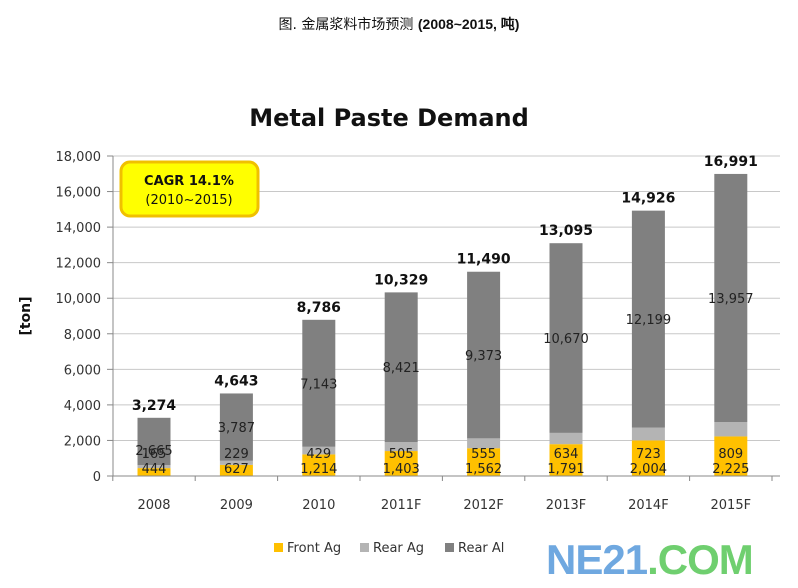 The height and width of the screenshot is (588, 798). I want to click on caption-range: (2008~2015, 吨), so click(468, 24).